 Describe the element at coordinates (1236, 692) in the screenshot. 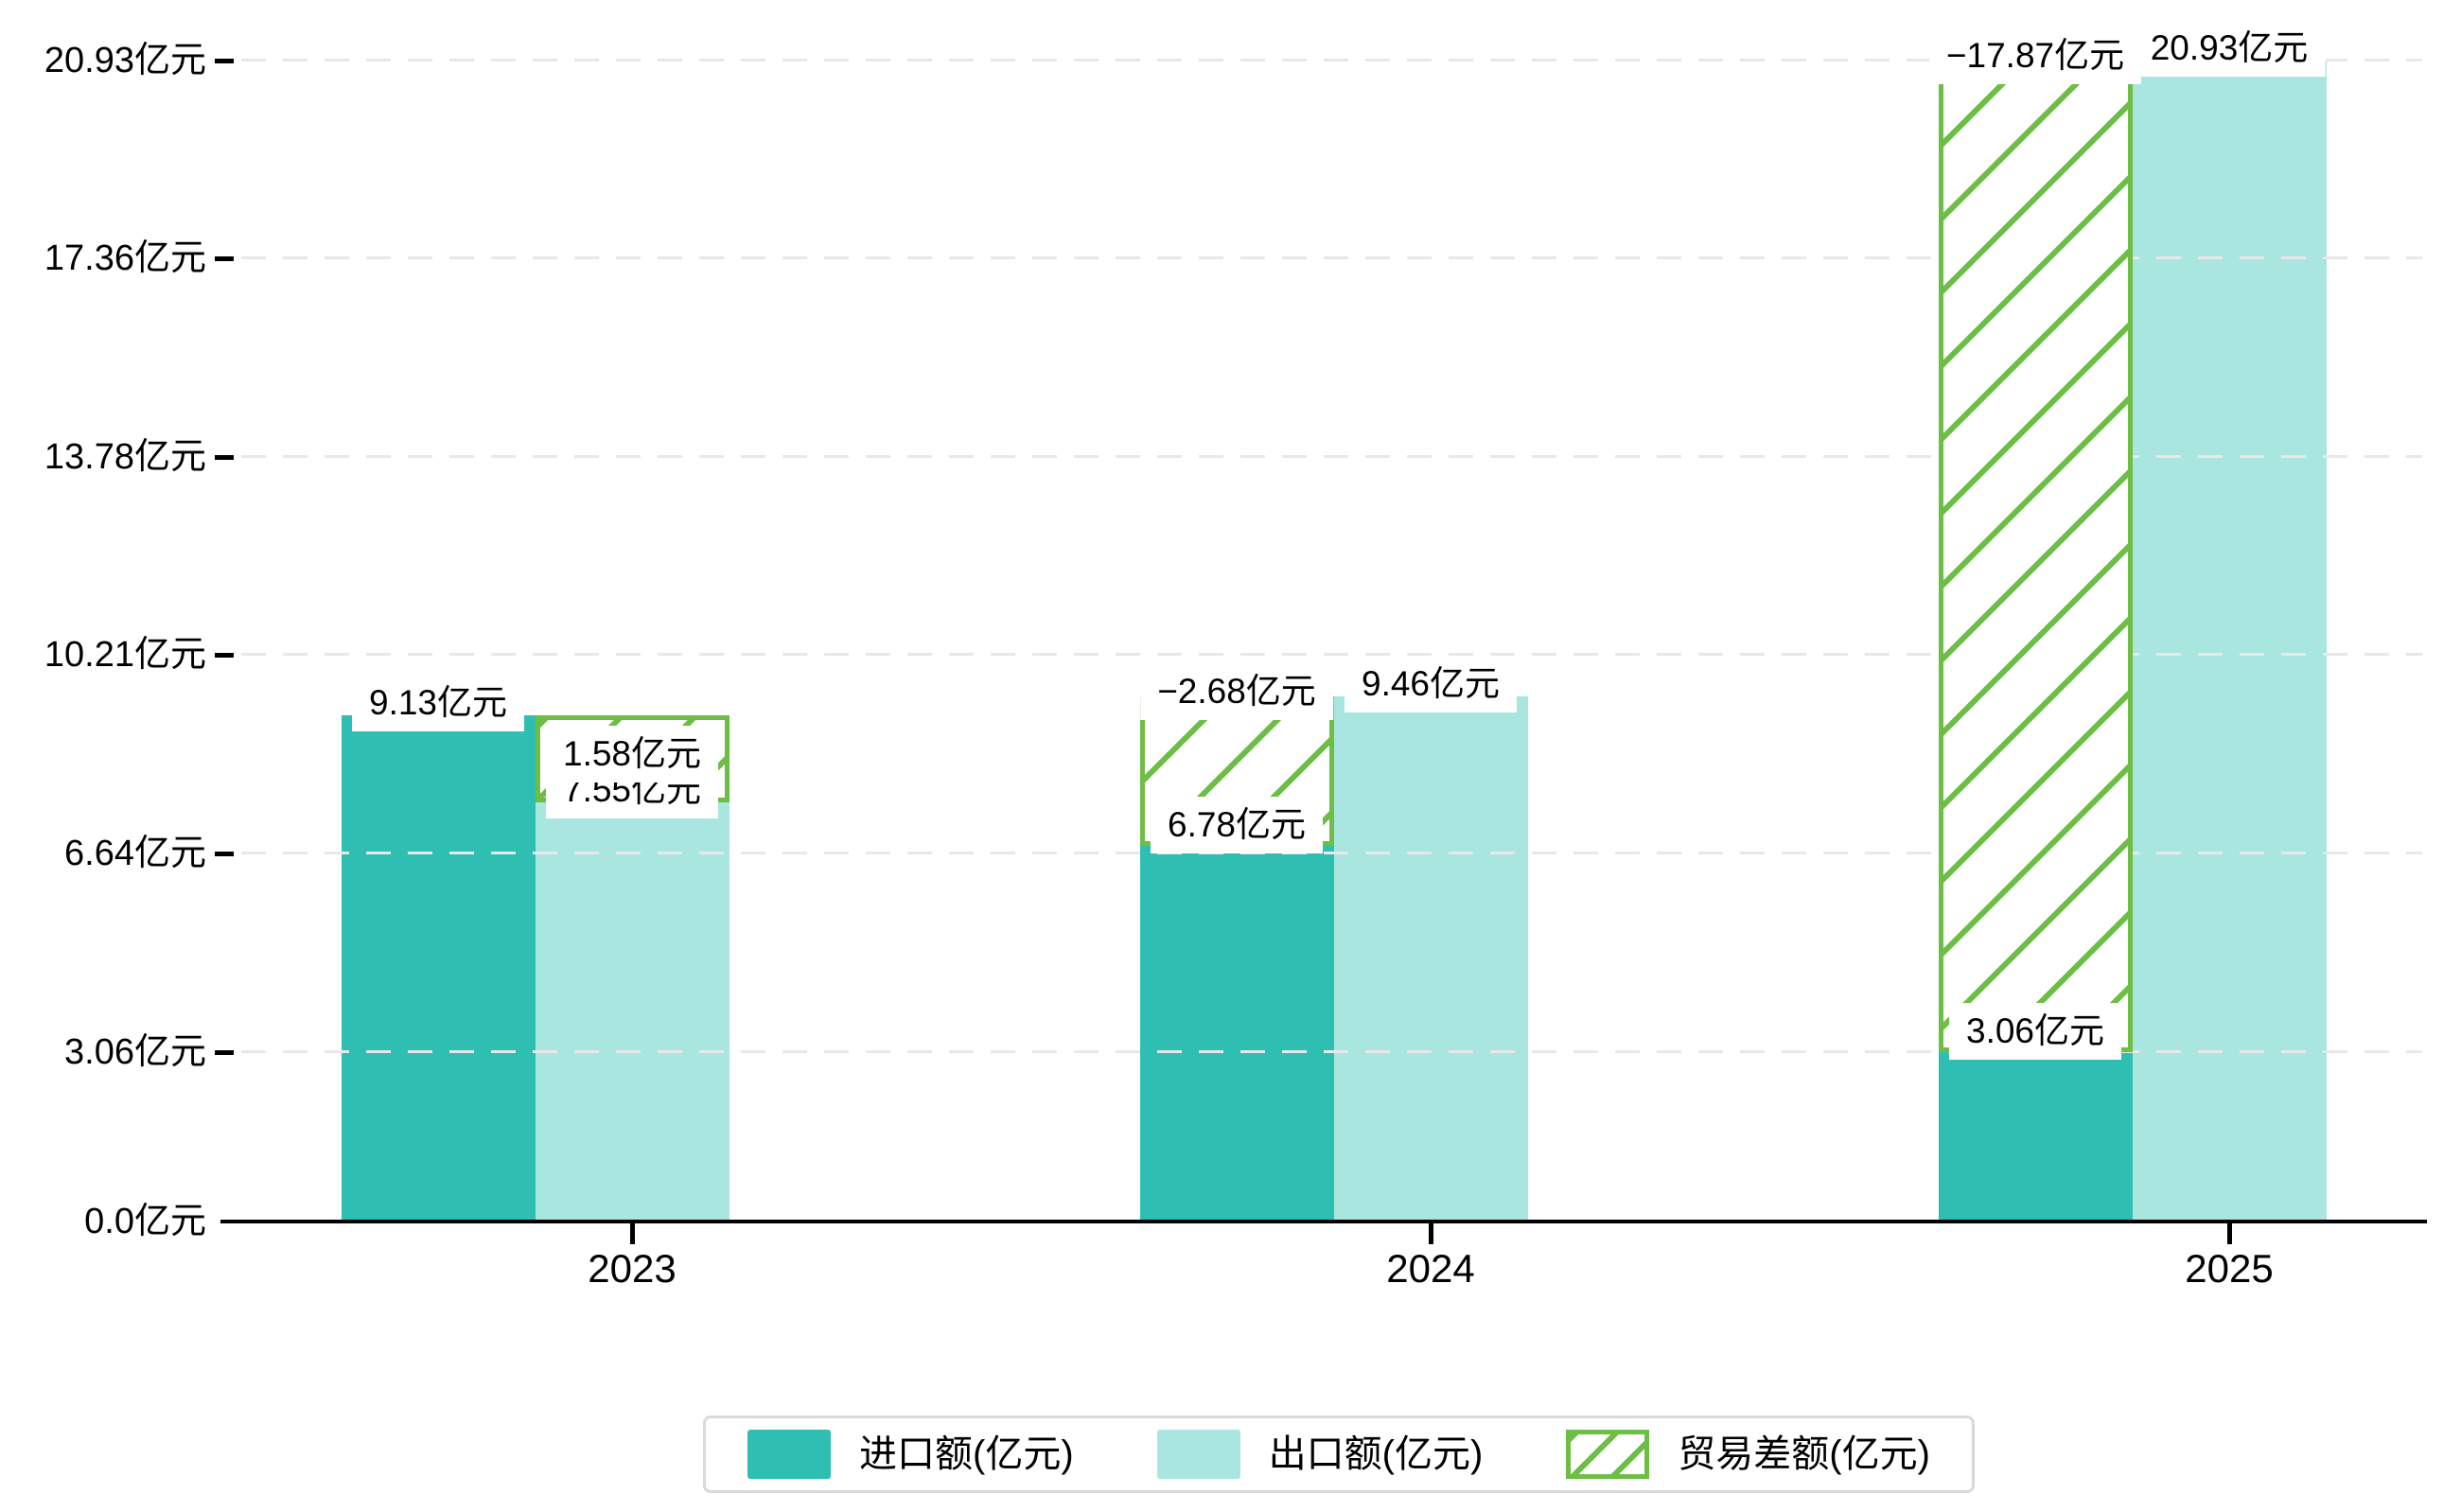

I see `value-label-trade-balance-2024: −2.68亿元` at that location.